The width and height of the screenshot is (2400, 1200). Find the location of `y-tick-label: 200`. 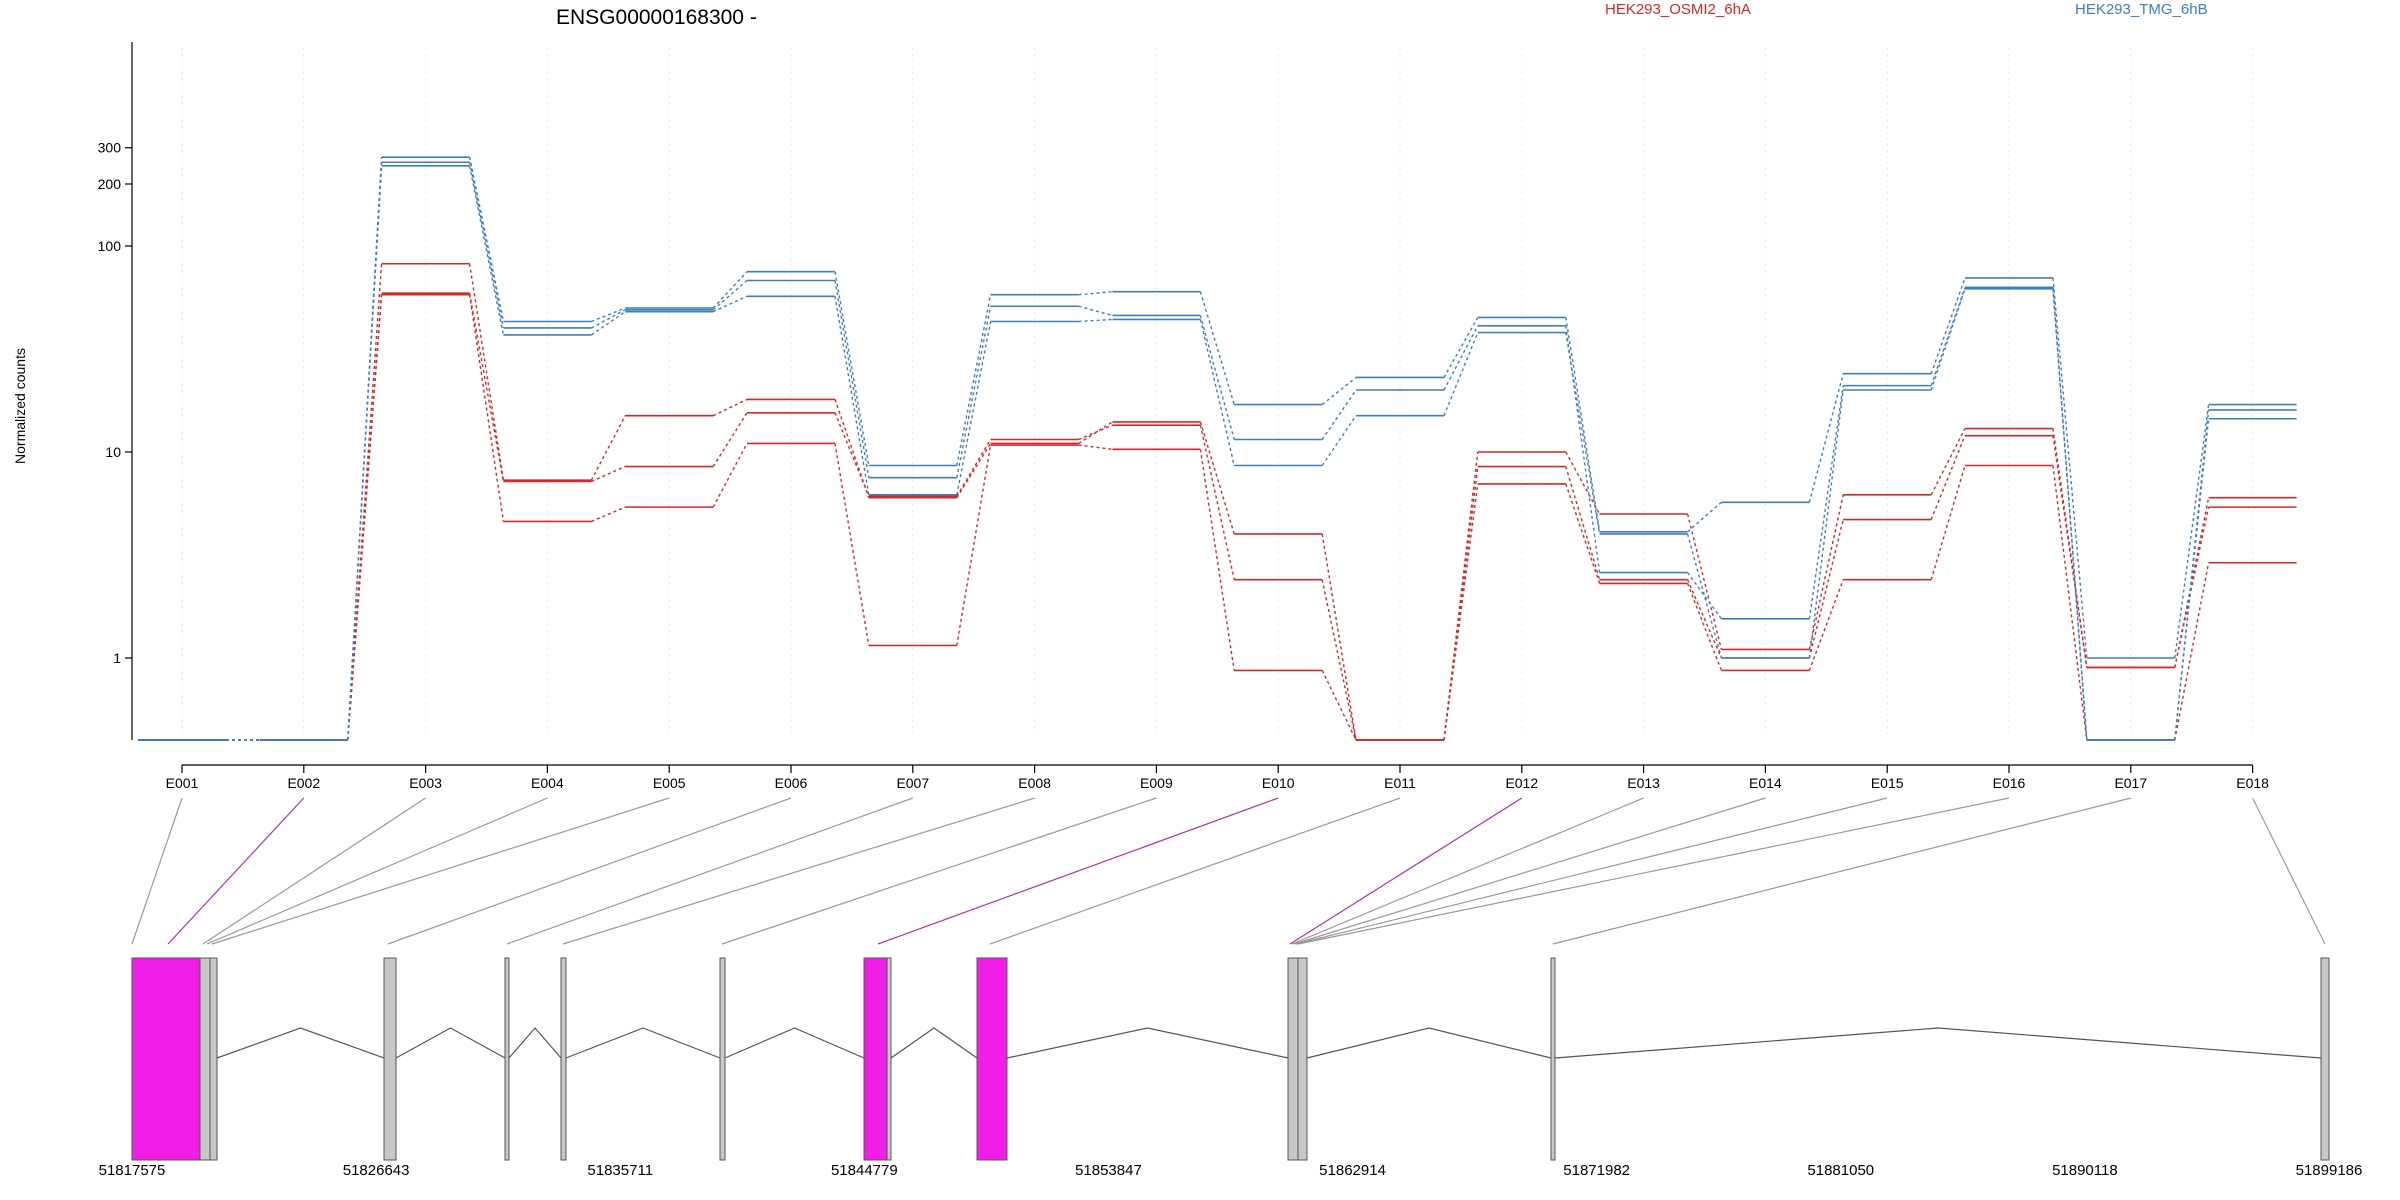

y-tick-label: 200 is located at coordinates (110, 184).